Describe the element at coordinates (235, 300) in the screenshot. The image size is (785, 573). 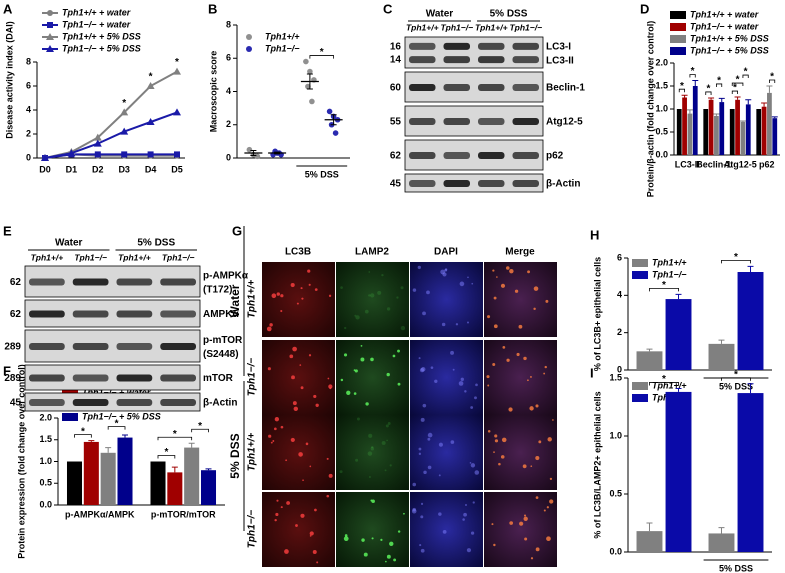
I see `group-label: Water` at that location.